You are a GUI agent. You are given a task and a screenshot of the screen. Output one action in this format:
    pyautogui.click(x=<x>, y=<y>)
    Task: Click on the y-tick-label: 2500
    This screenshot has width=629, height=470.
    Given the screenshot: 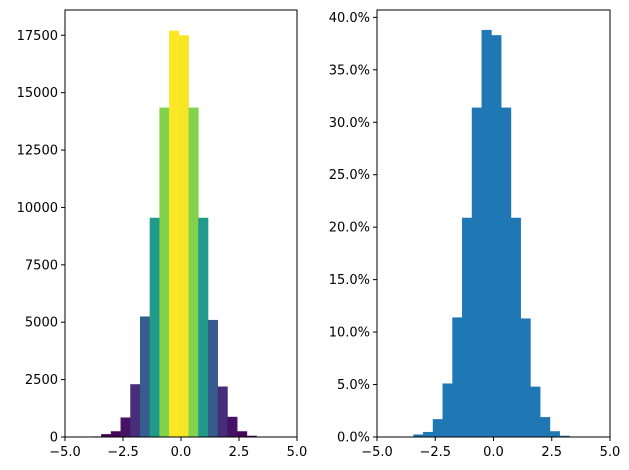 What is the action you would take?
    pyautogui.click(x=41, y=380)
    